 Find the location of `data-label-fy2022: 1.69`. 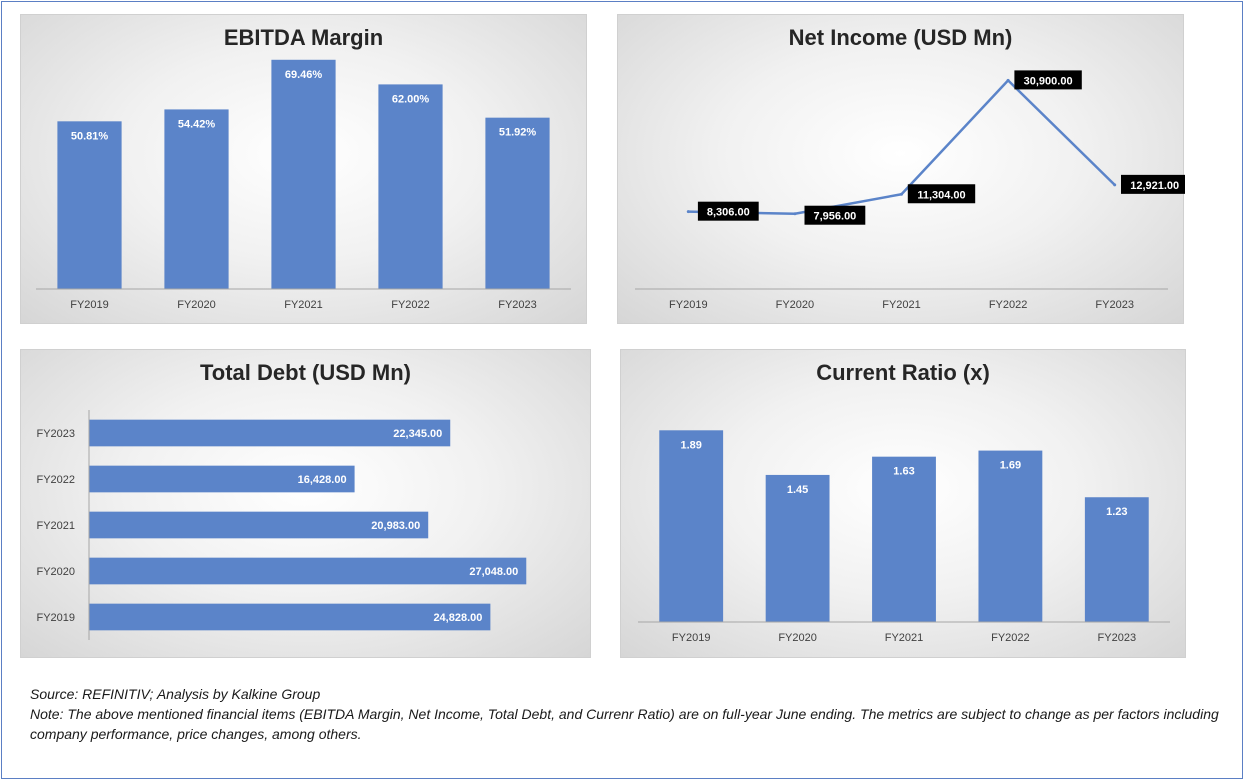

data-label-fy2022: 1.69 is located at coordinates (1010, 466).